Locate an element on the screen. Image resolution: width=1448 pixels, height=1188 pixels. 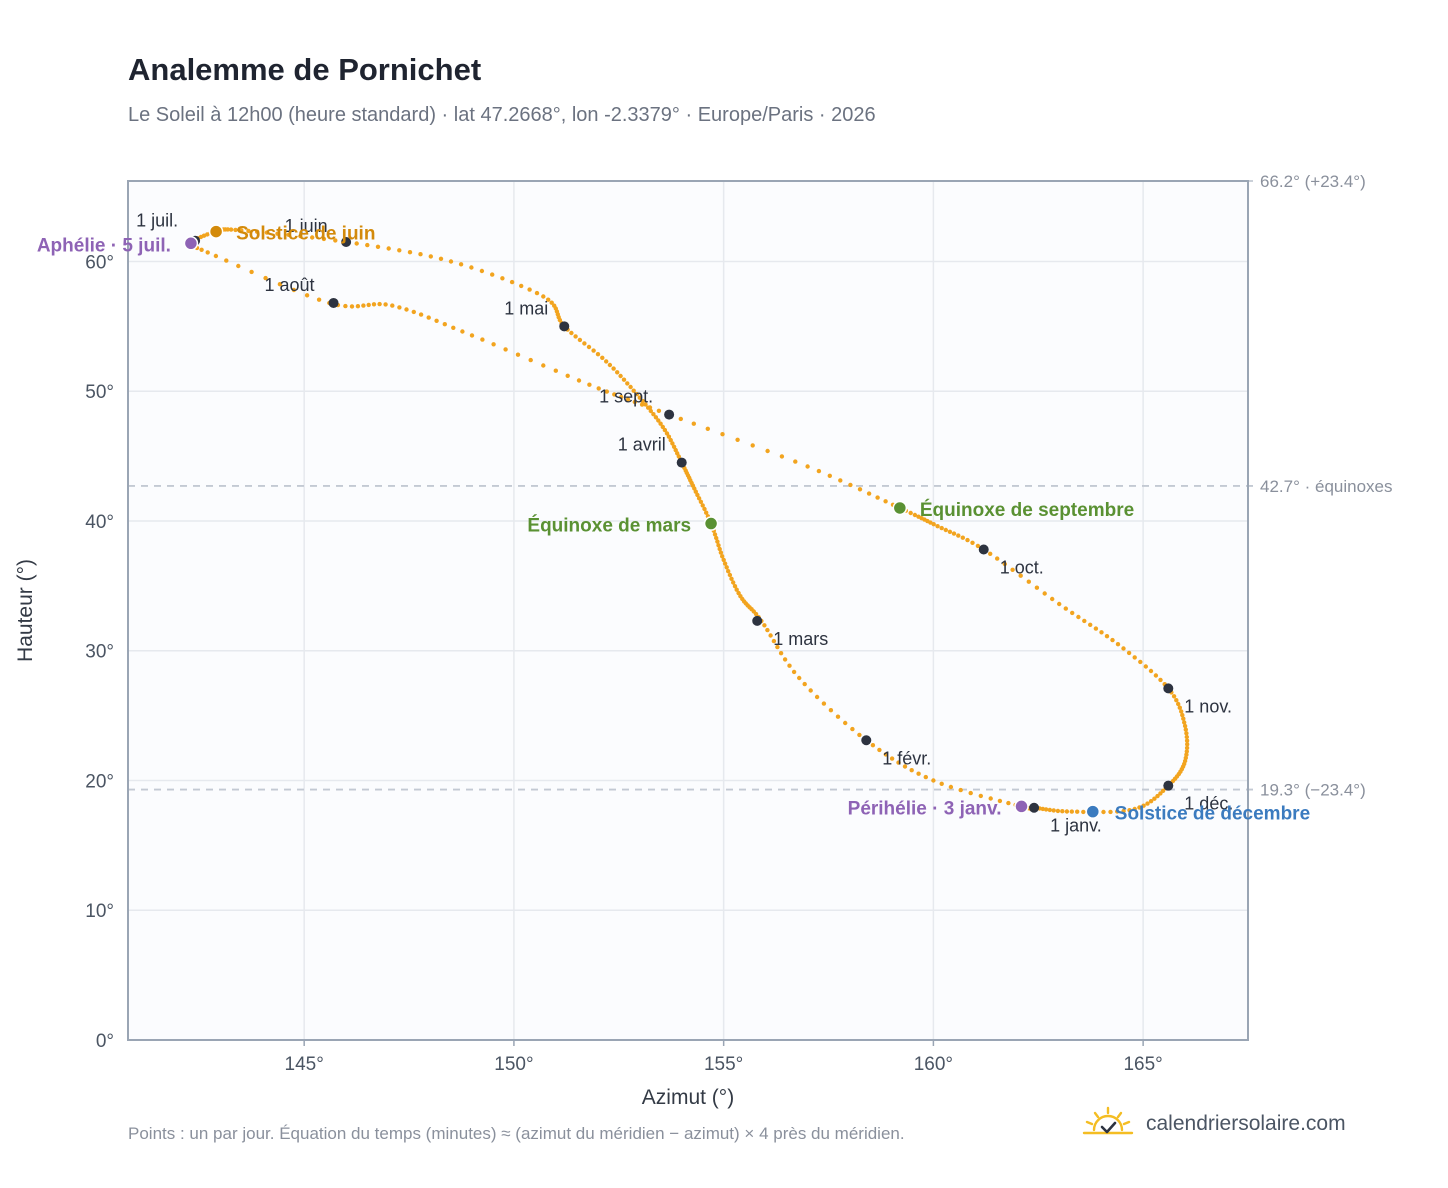
reference-line-label: 66.2° (+23.4°) is located at coordinates (1313, 181).